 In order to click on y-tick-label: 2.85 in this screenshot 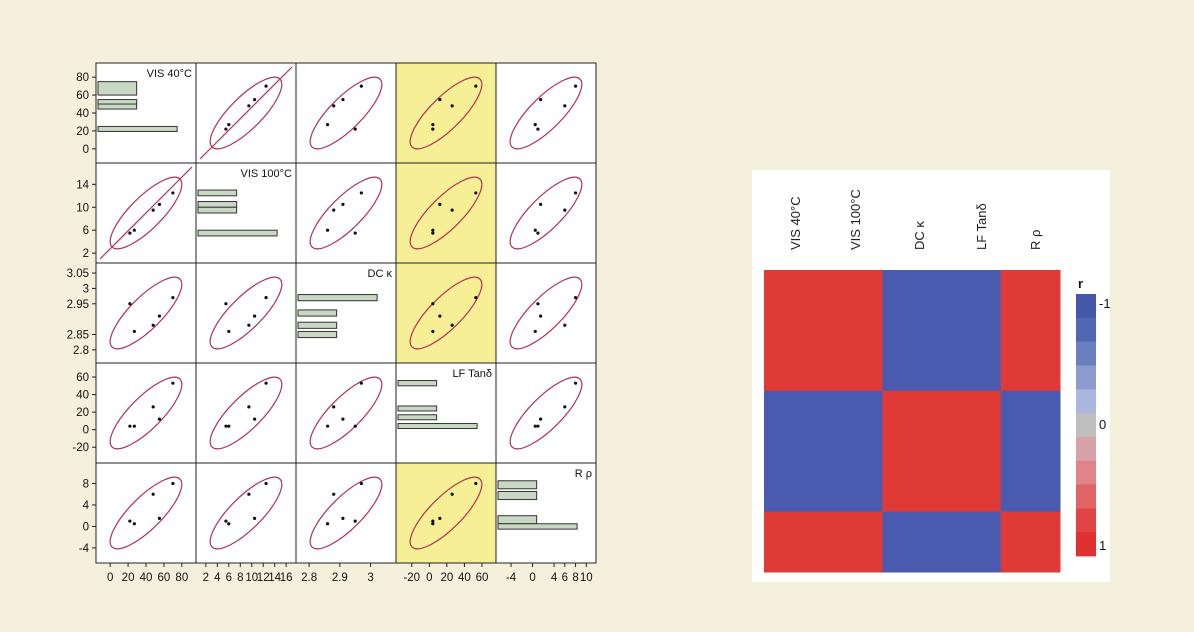, I will do `click(78, 336)`.